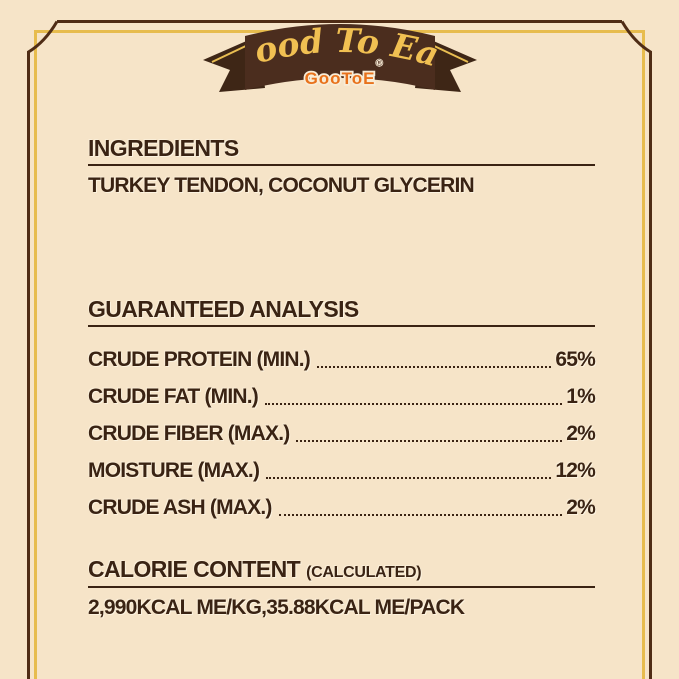 This screenshot has height=679, width=679. What do you see at coordinates (636, 349) in the screenshot?
I see `frame-outer-right-line` at bounding box center [636, 349].